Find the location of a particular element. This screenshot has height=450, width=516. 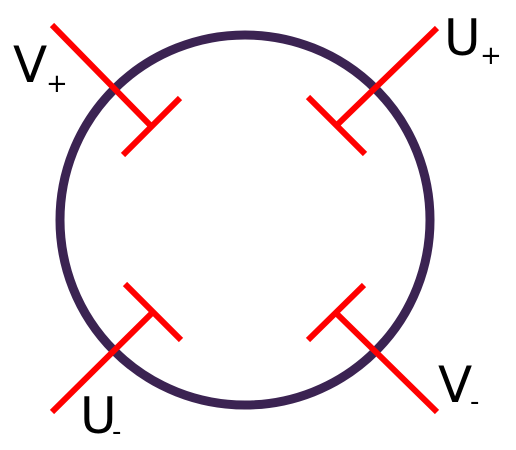

label-v-plus: V + is located at coordinates (40, 67).